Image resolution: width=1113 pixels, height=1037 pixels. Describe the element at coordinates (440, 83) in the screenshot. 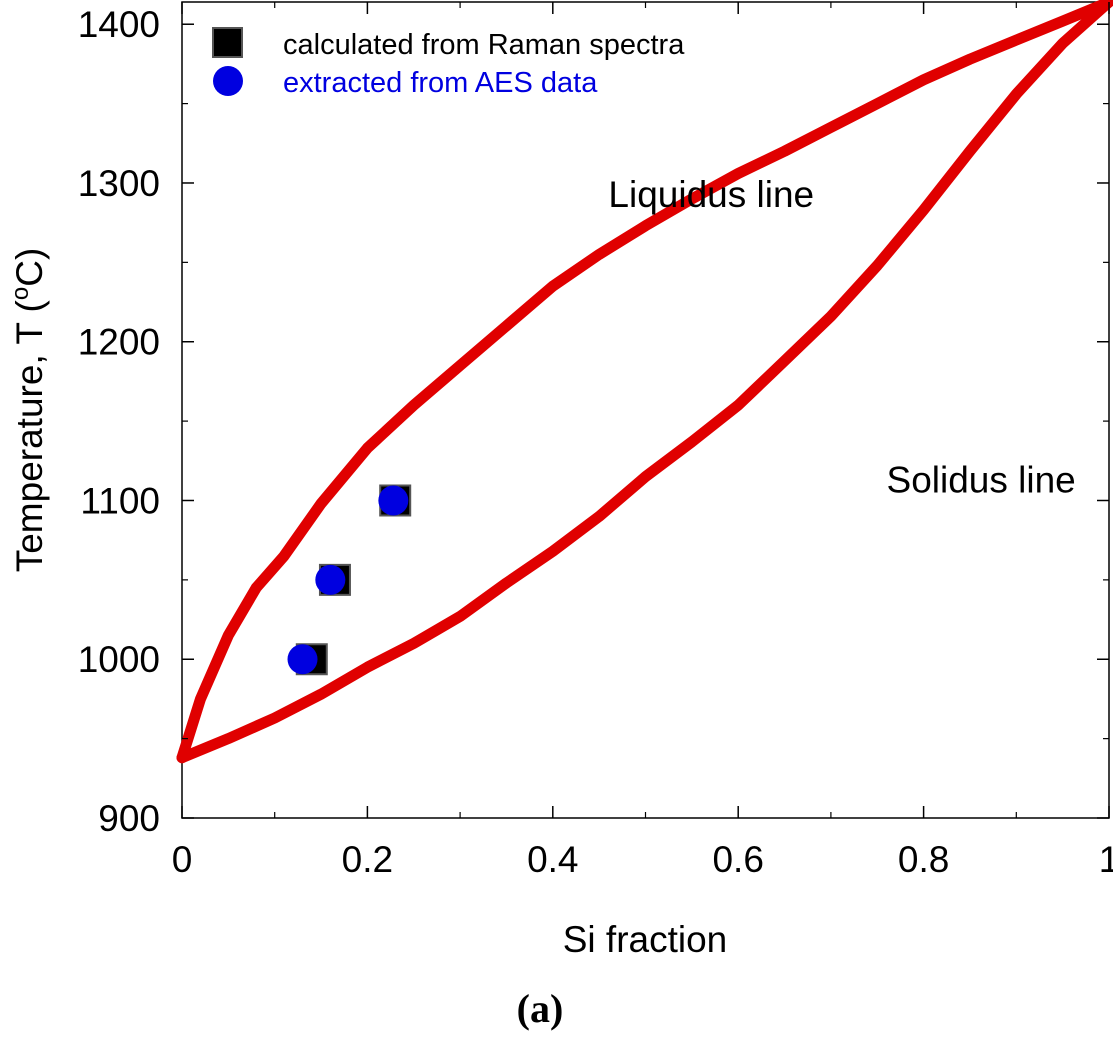

I see `legend-aes-label: extracted from AES data` at that location.